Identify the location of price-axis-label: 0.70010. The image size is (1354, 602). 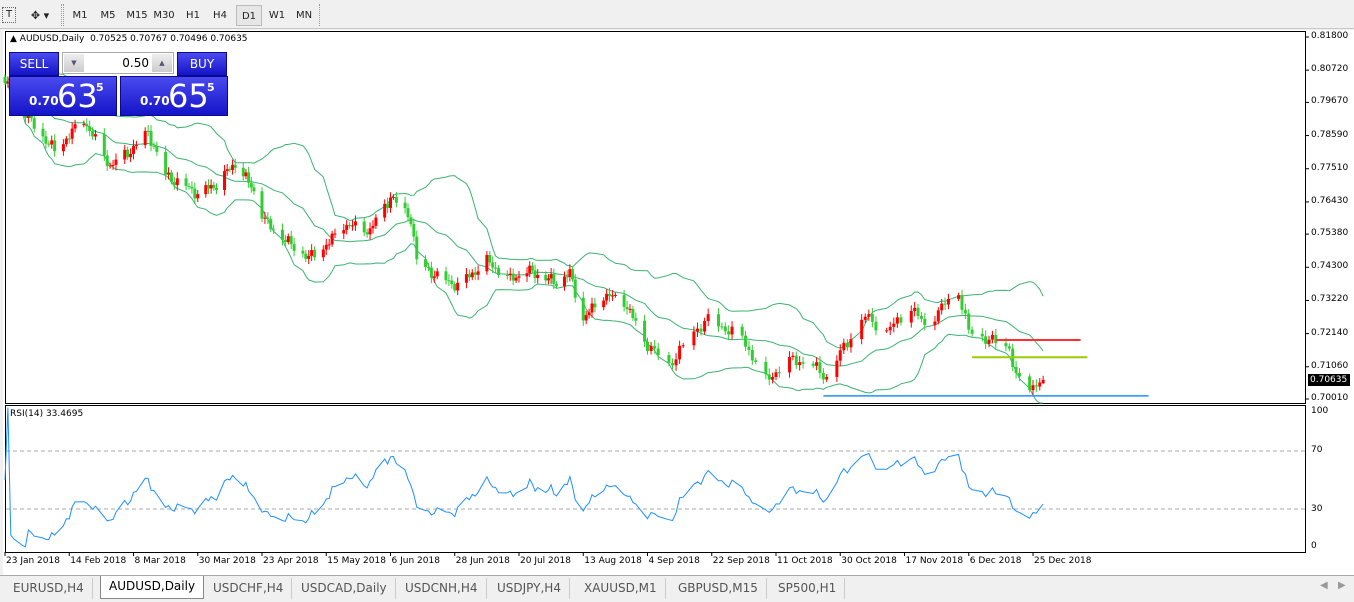
(1330, 398).